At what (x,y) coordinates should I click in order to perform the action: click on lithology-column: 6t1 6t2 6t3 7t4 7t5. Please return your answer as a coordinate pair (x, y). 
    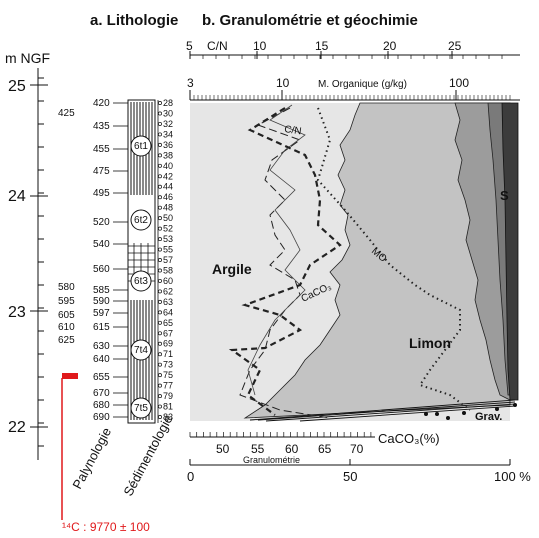
    Looking at the image, I should click on (141, 261).